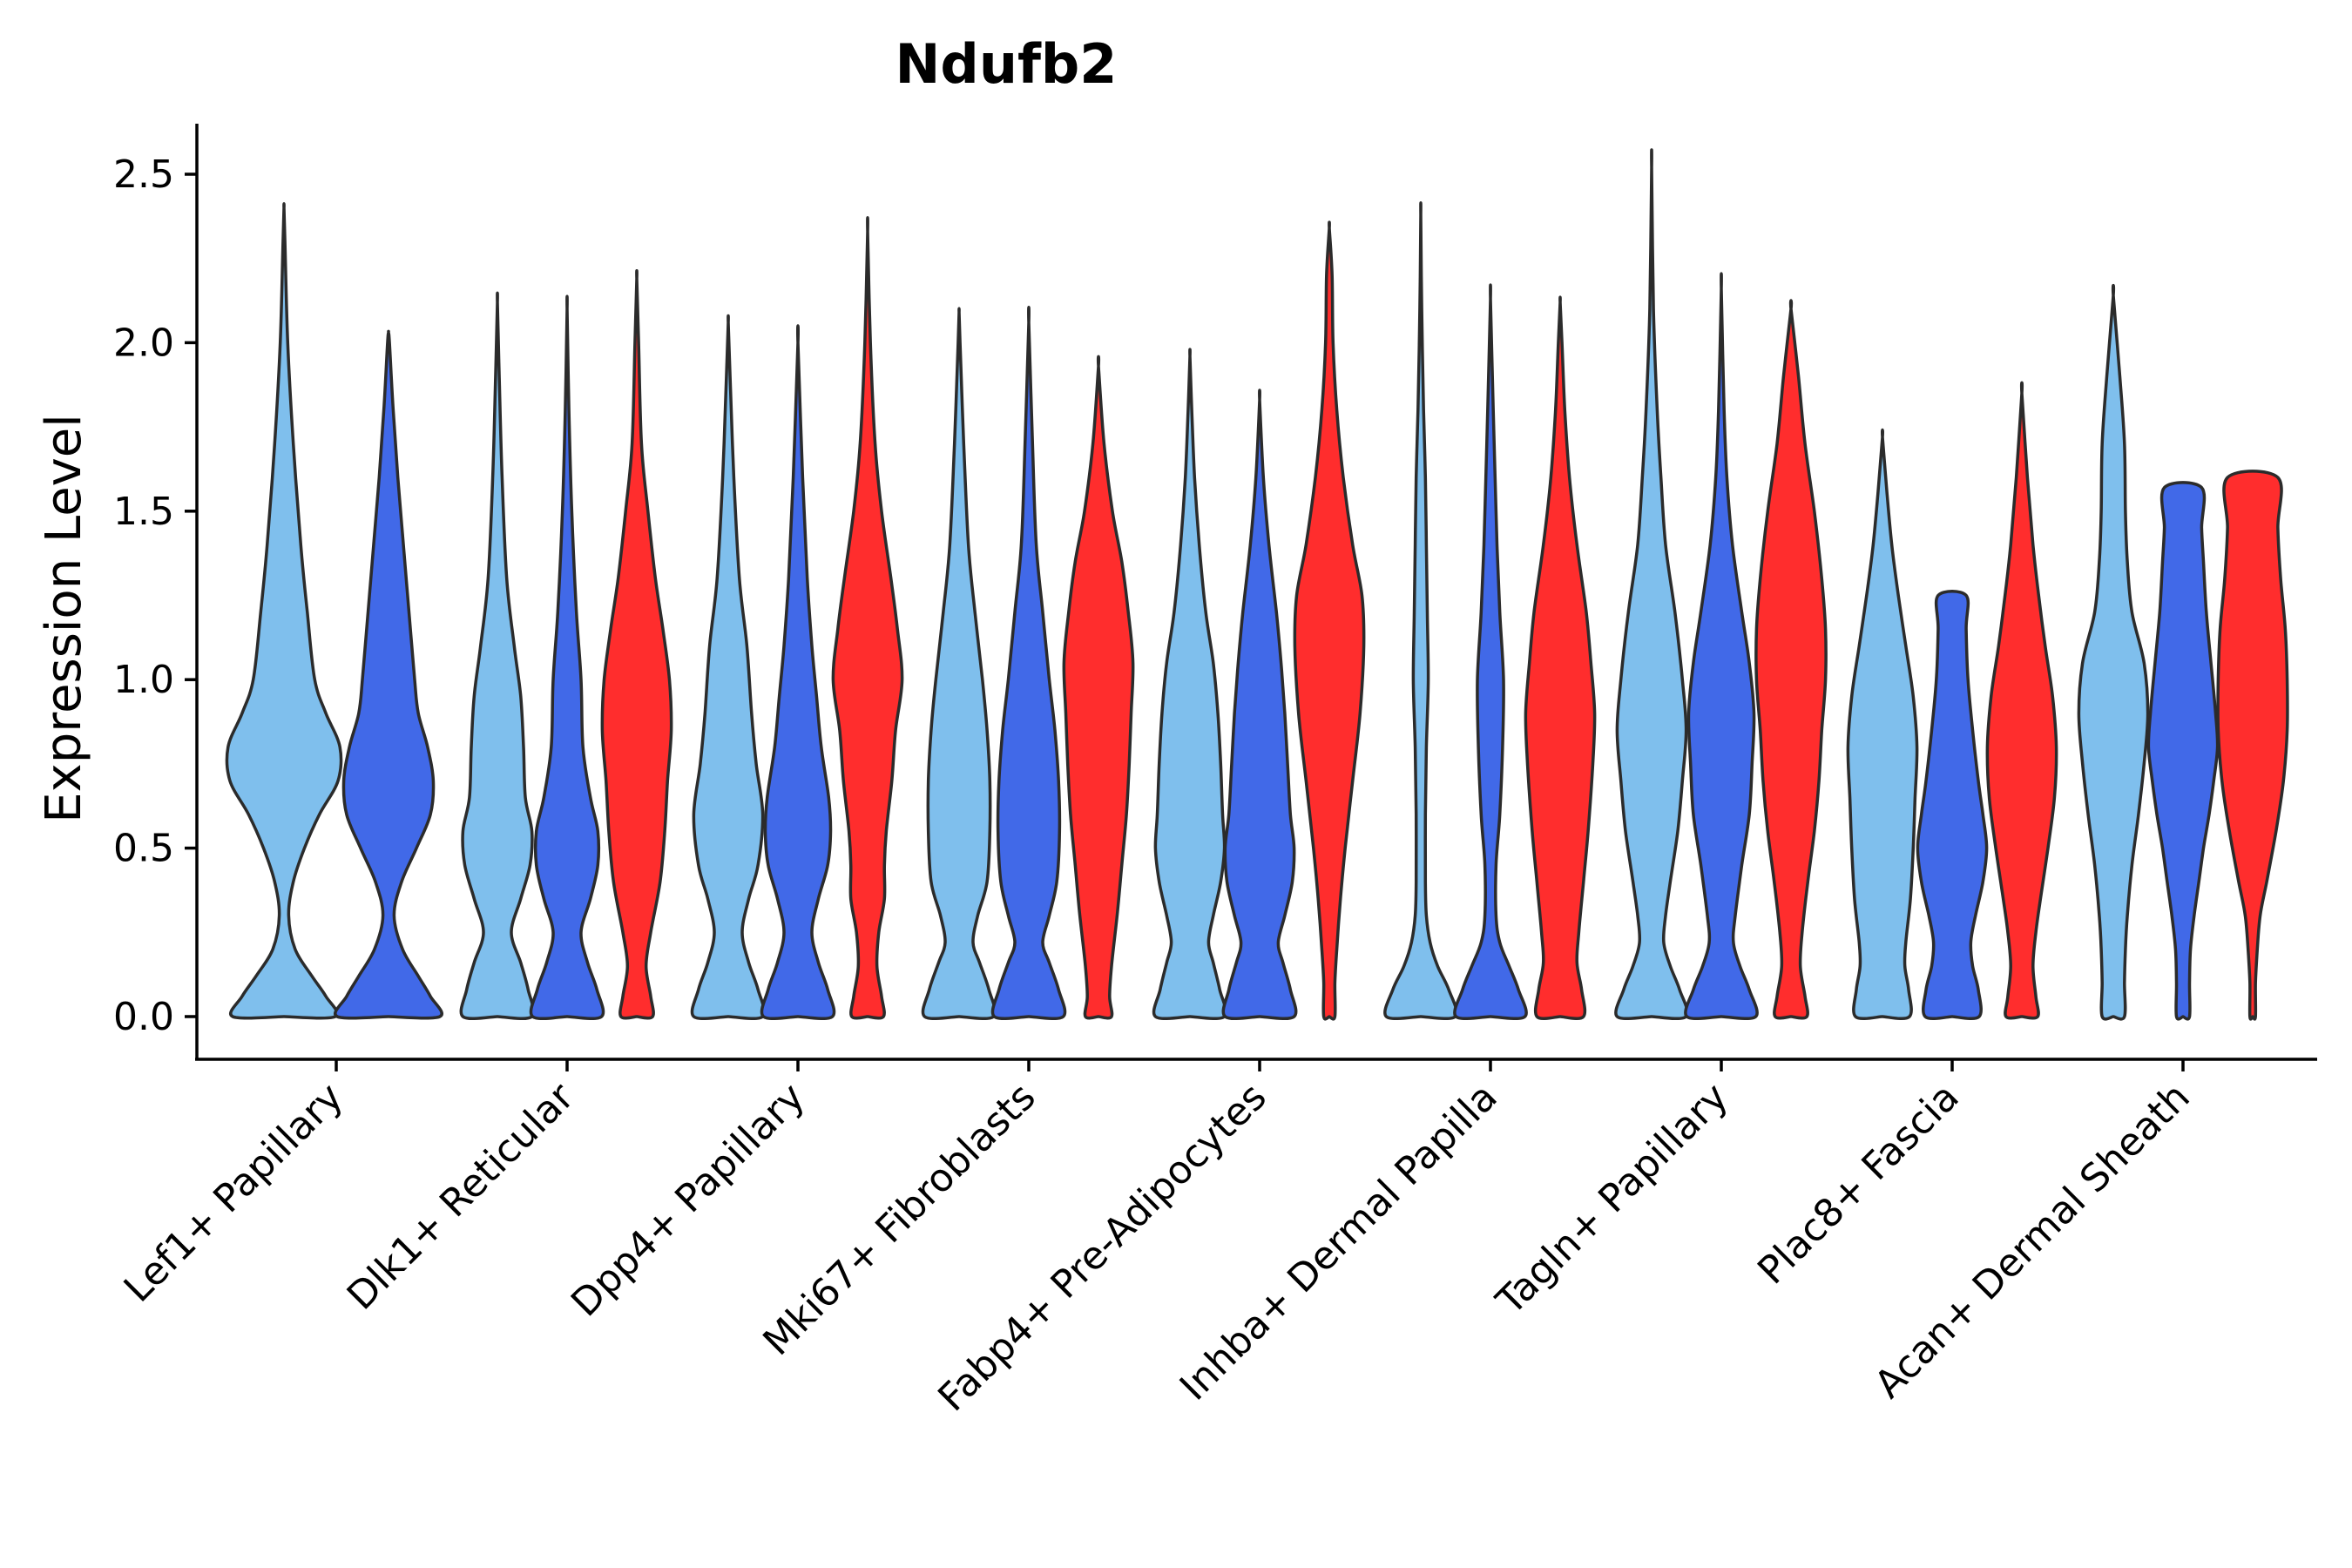  What do you see at coordinates (143, 343) in the screenshot?
I see `y-tick-label: 2.0` at bounding box center [143, 343].